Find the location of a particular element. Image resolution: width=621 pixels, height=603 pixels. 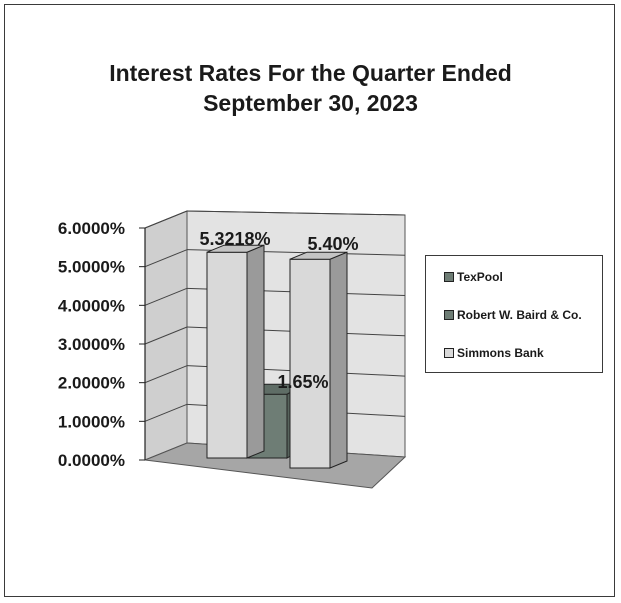

chart-title-line-1: Interest Rates For the Quarter Ended is located at coordinates (310, 73).